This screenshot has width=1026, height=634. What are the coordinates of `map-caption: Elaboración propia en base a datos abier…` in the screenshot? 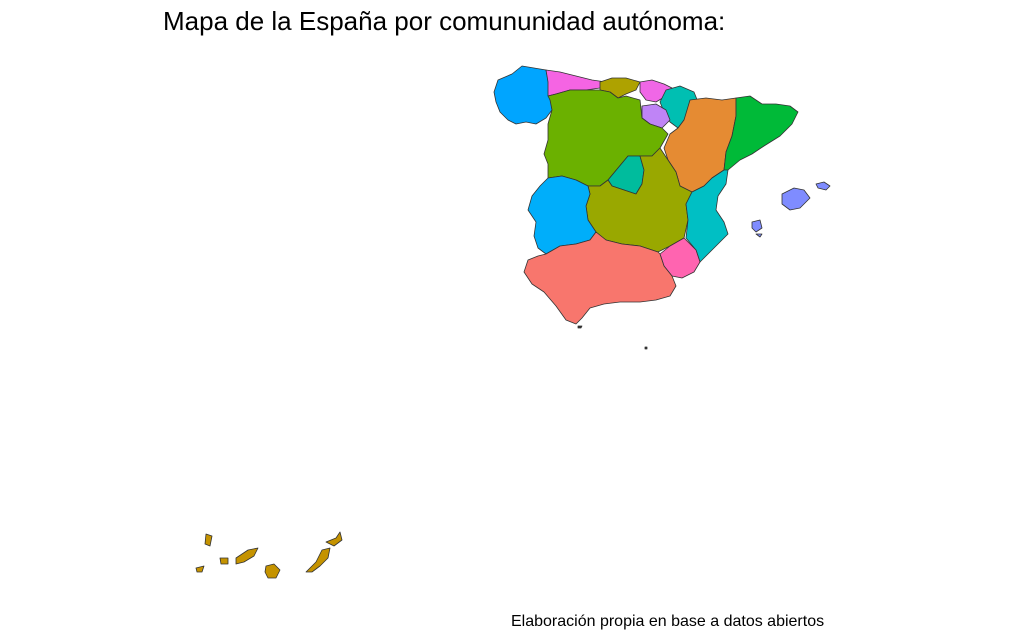 It's located at (668, 621).